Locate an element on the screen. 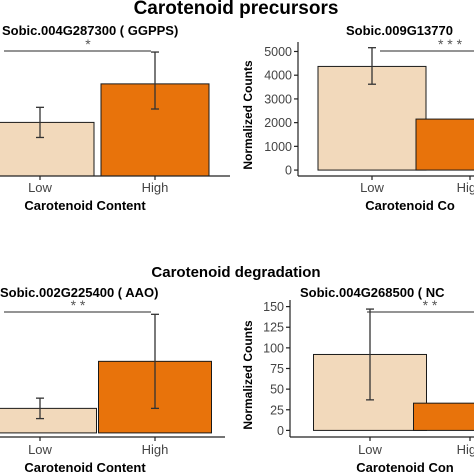 Image resolution: width=474 pixels, height=474 pixels. y-tick-label: 2000 is located at coordinates (278, 123).